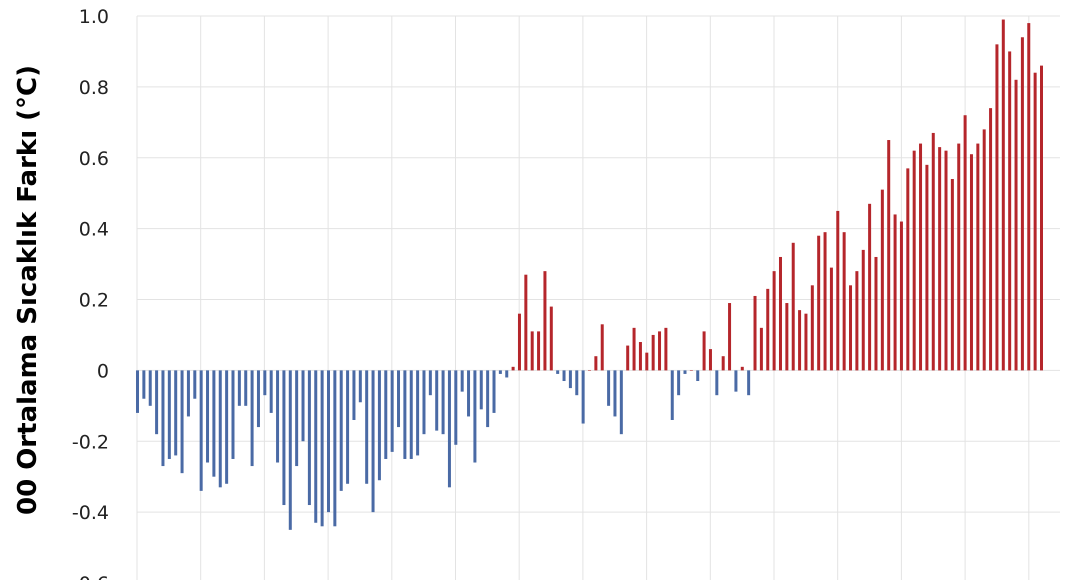 The width and height of the screenshot is (1068, 580). What do you see at coordinates (94, 159) in the screenshot?
I see `y-tick-label: 0.6` at bounding box center [94, 159].